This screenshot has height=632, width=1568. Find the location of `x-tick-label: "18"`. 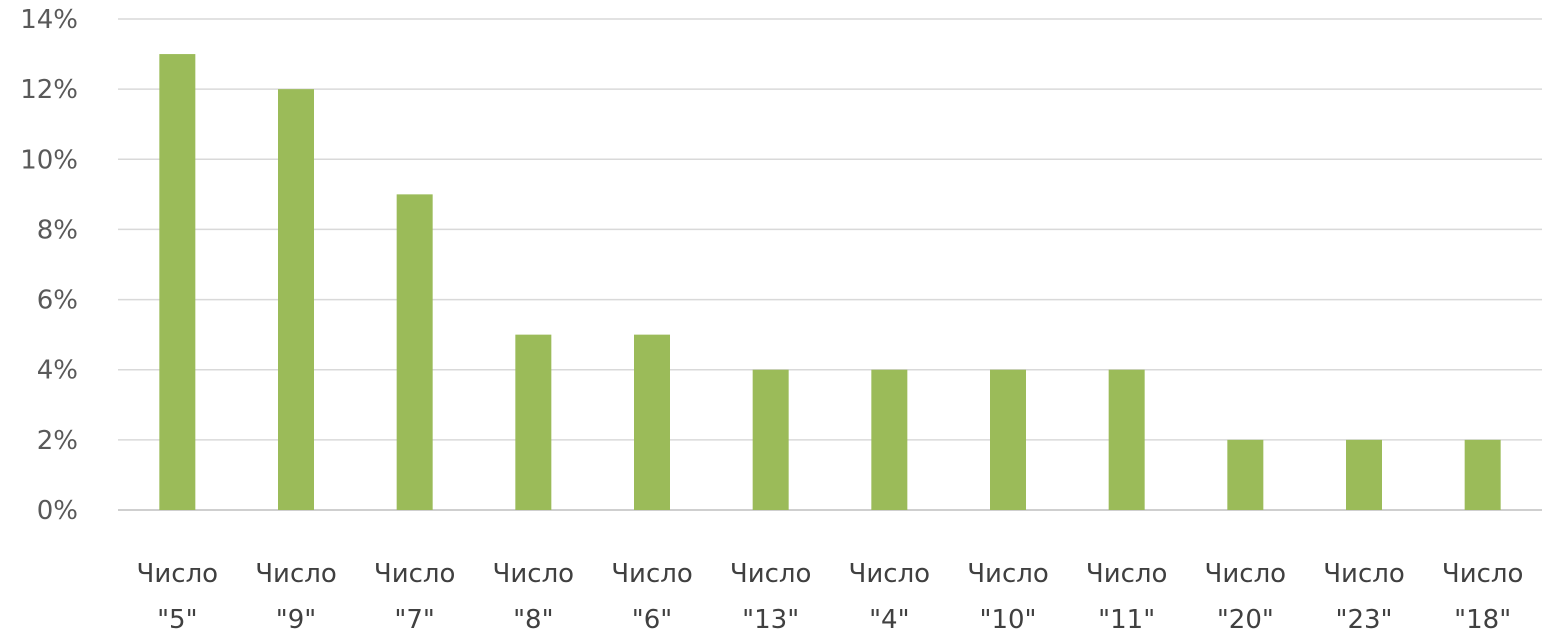

x-tick-label: "18" is located at coordinates (1482, 618).